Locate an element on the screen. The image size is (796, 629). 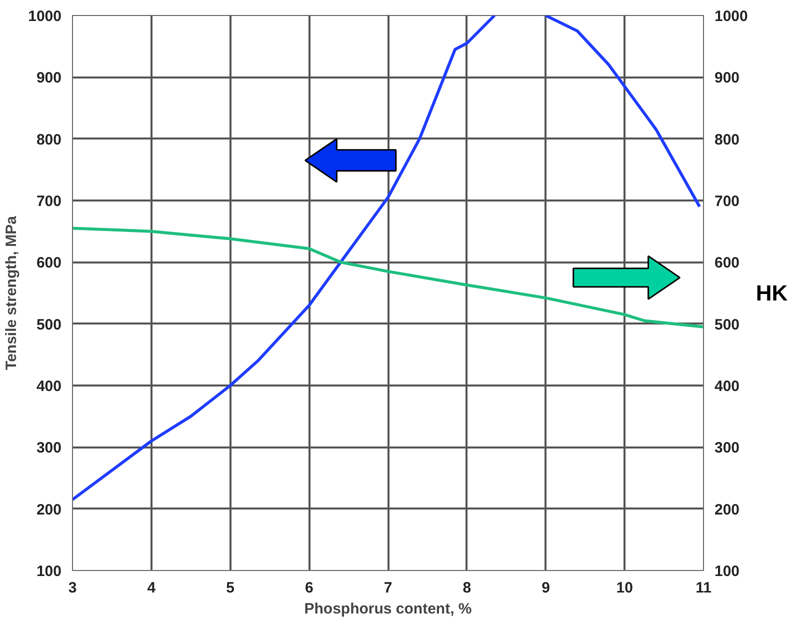
y-tick-label: 700 is located at coordinates (49, 201).